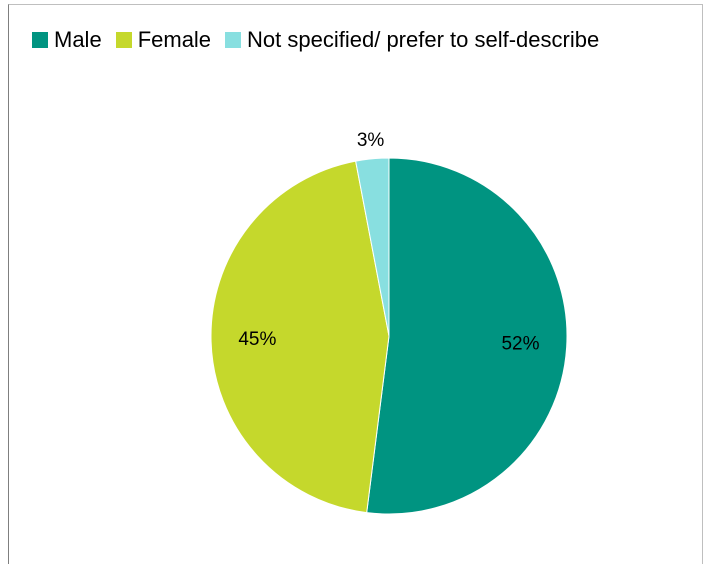  What do you see at coordinates (257, 339) in the screenshot?
I see `data-label-female: 45%` at bounding box center [257, 339].